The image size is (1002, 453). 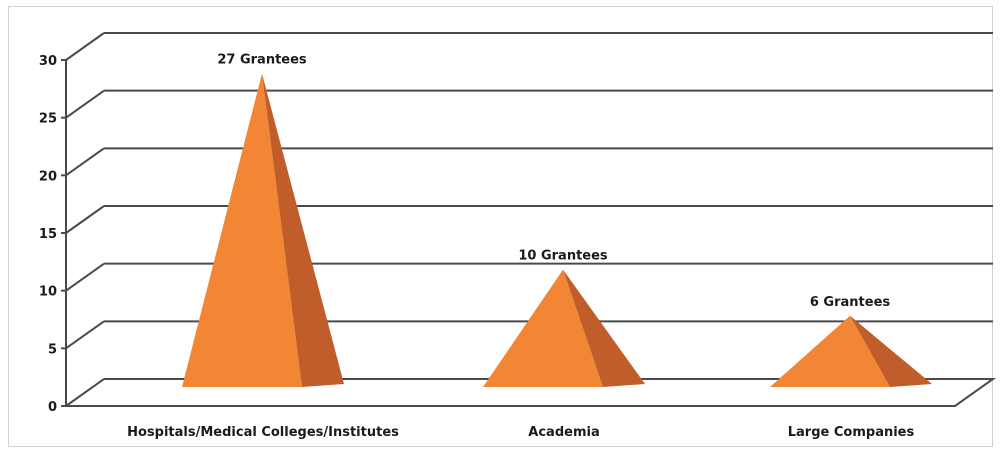 I want to click on ytick-label-10: 10, so click(x=48, y=292).